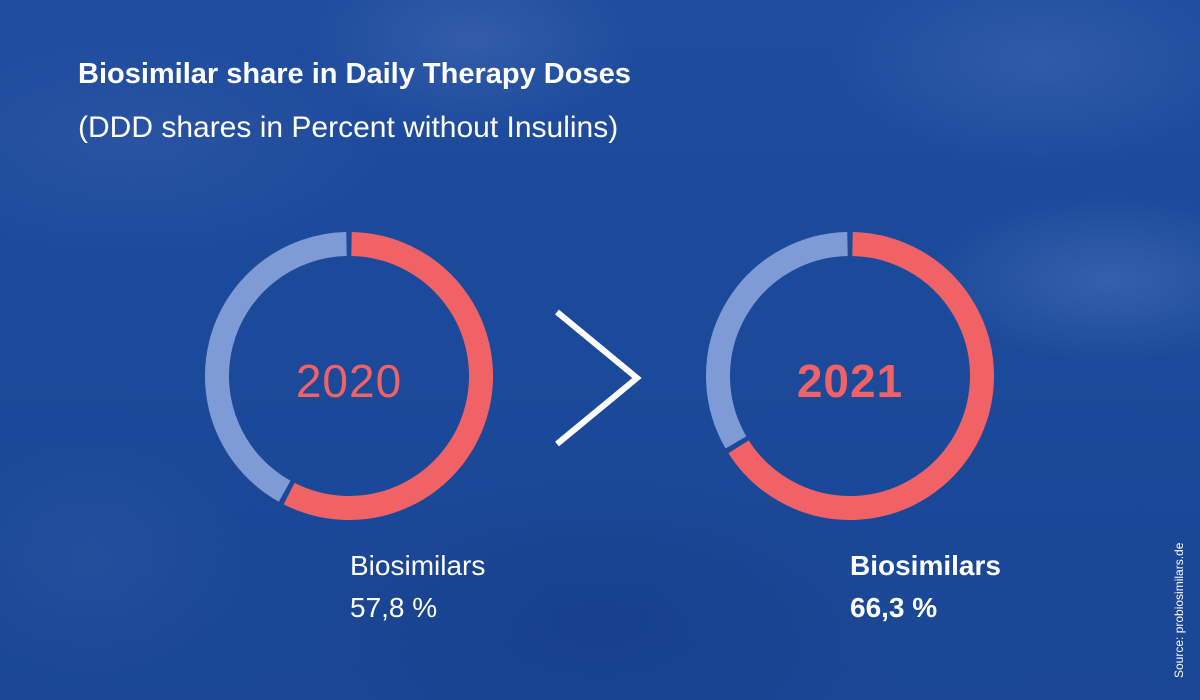  I want to click on label-2021-biosimilars: Biosimilars, so click(925, 565).